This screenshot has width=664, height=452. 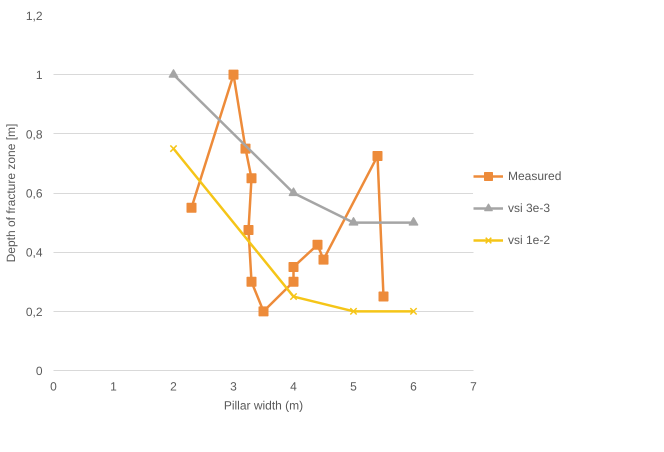 What do you see at coordinates (34, 16) in the screenshot?
I see `y-tick-label: 1,2` at bounding box center [34, 16].